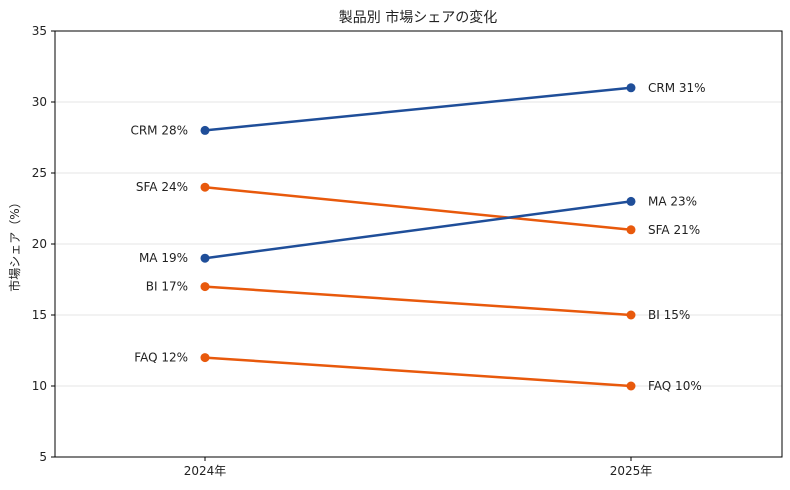 This screenshot has width=790, height=490. I want to click on series-crm: CRM 28% CRM 31%, so click(417, 109).